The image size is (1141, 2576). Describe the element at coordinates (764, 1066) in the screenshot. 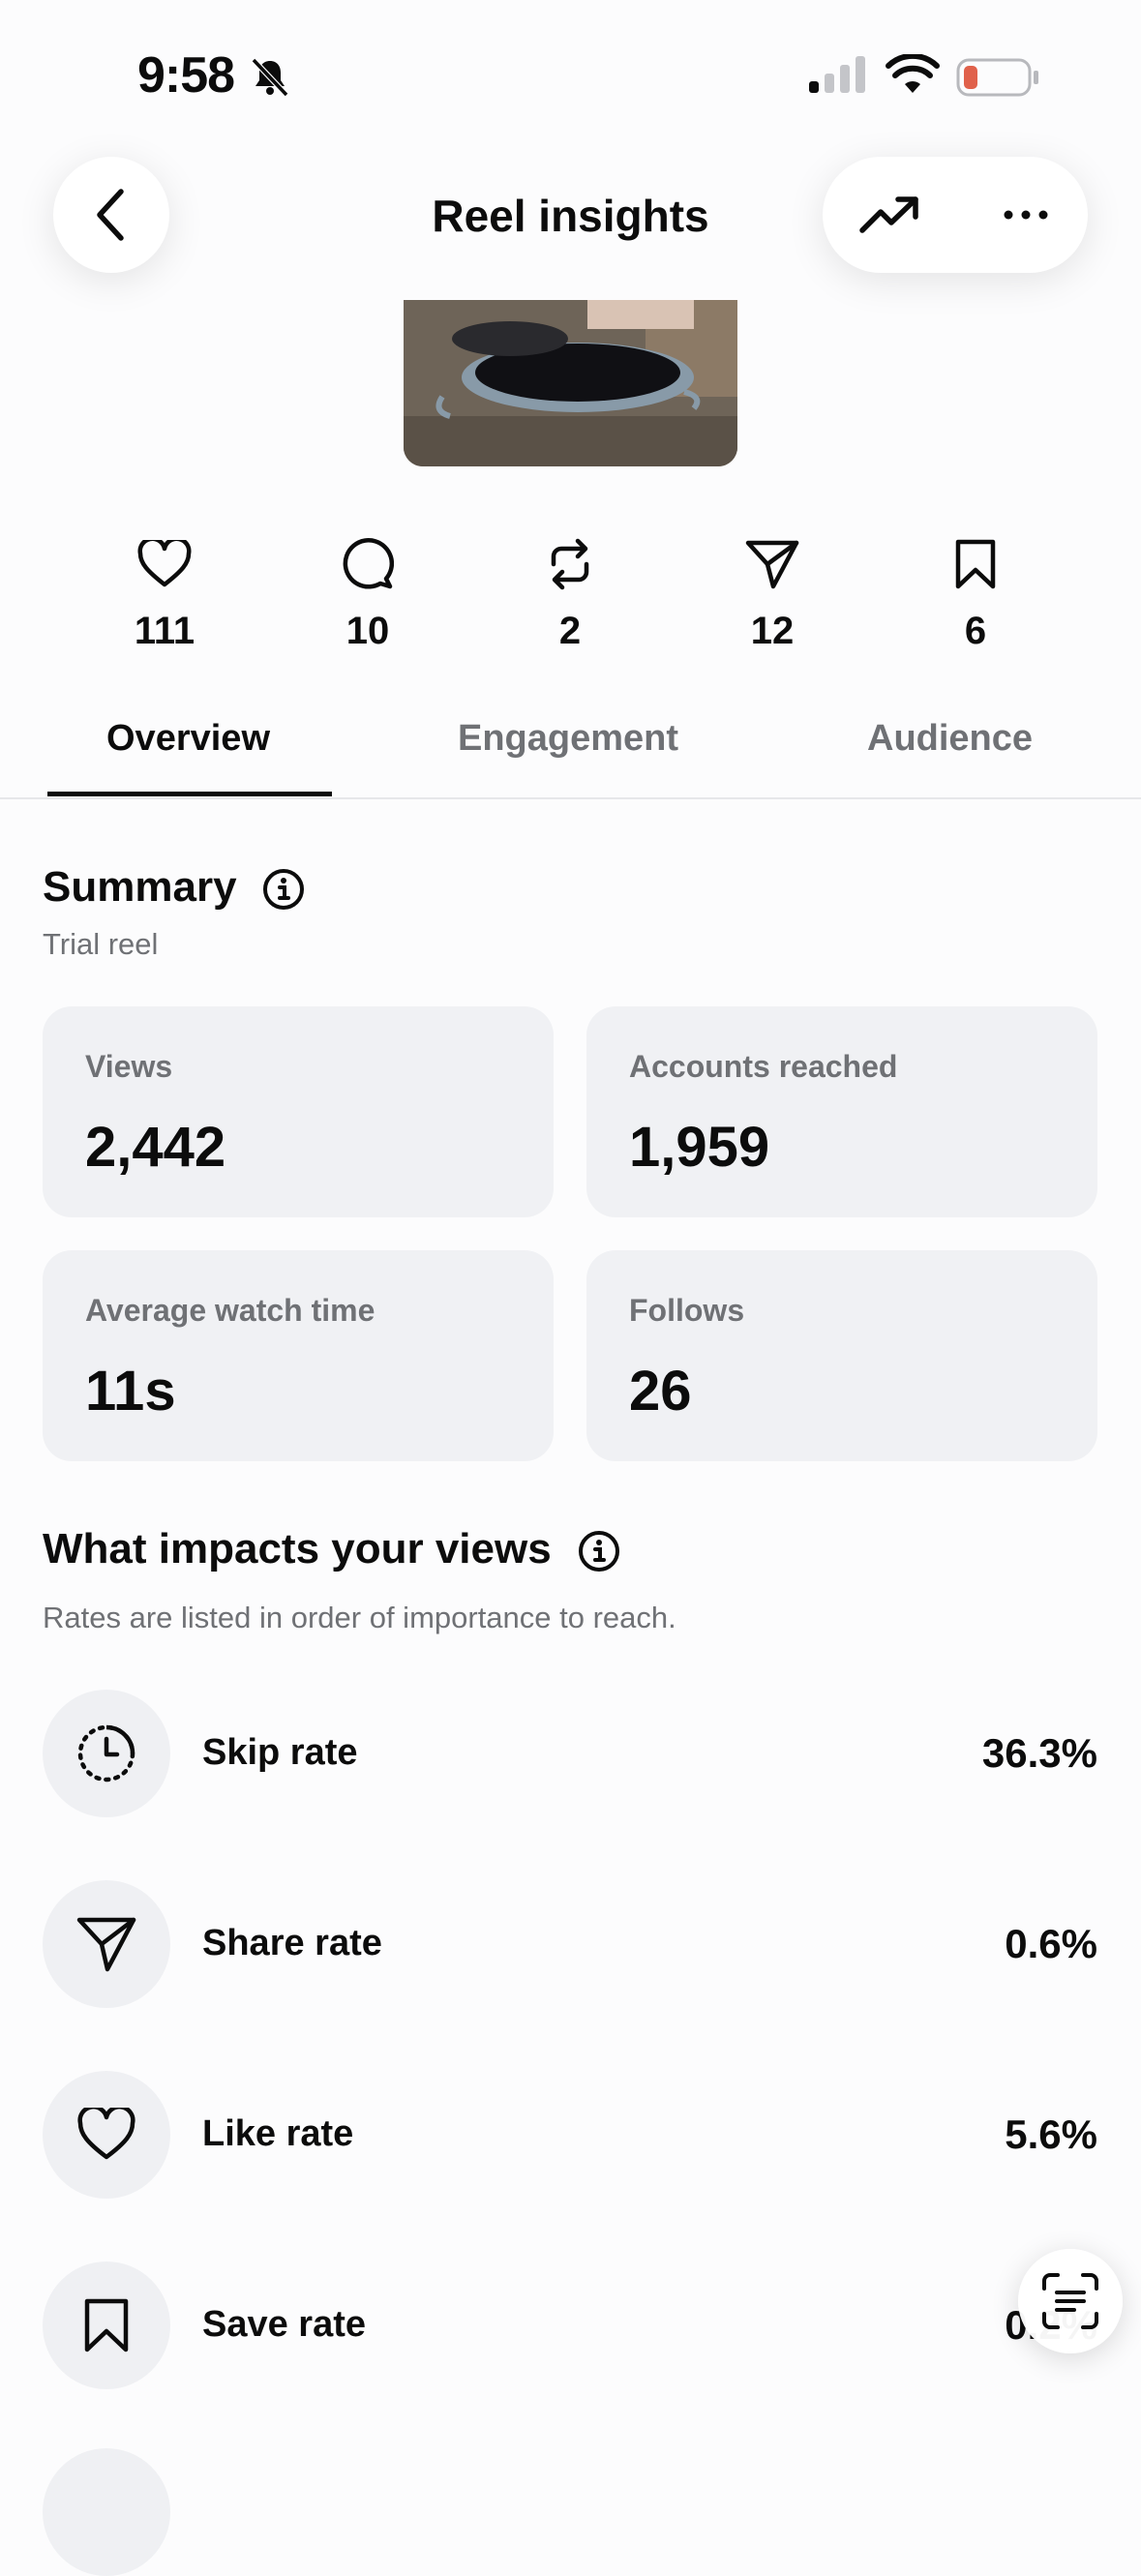

I see `accounts-reached-label: Accounts reached` at that location.